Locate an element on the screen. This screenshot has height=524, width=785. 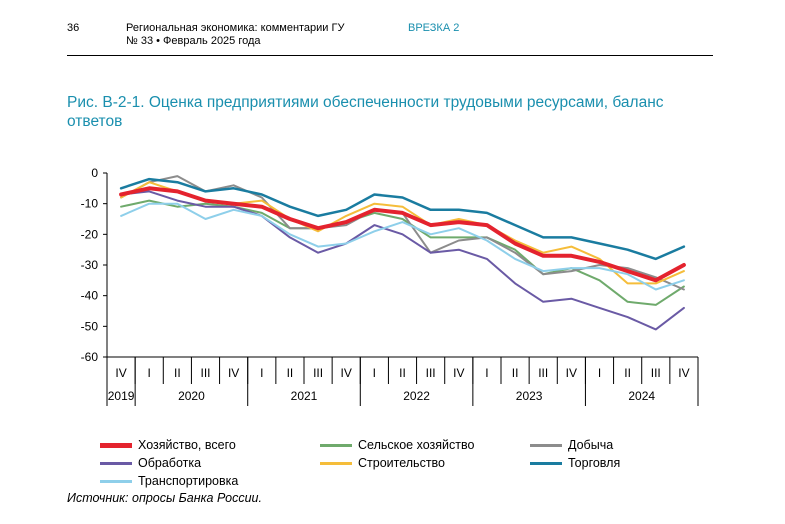
legend-item: Строительство is located at coordinates (382, 463).